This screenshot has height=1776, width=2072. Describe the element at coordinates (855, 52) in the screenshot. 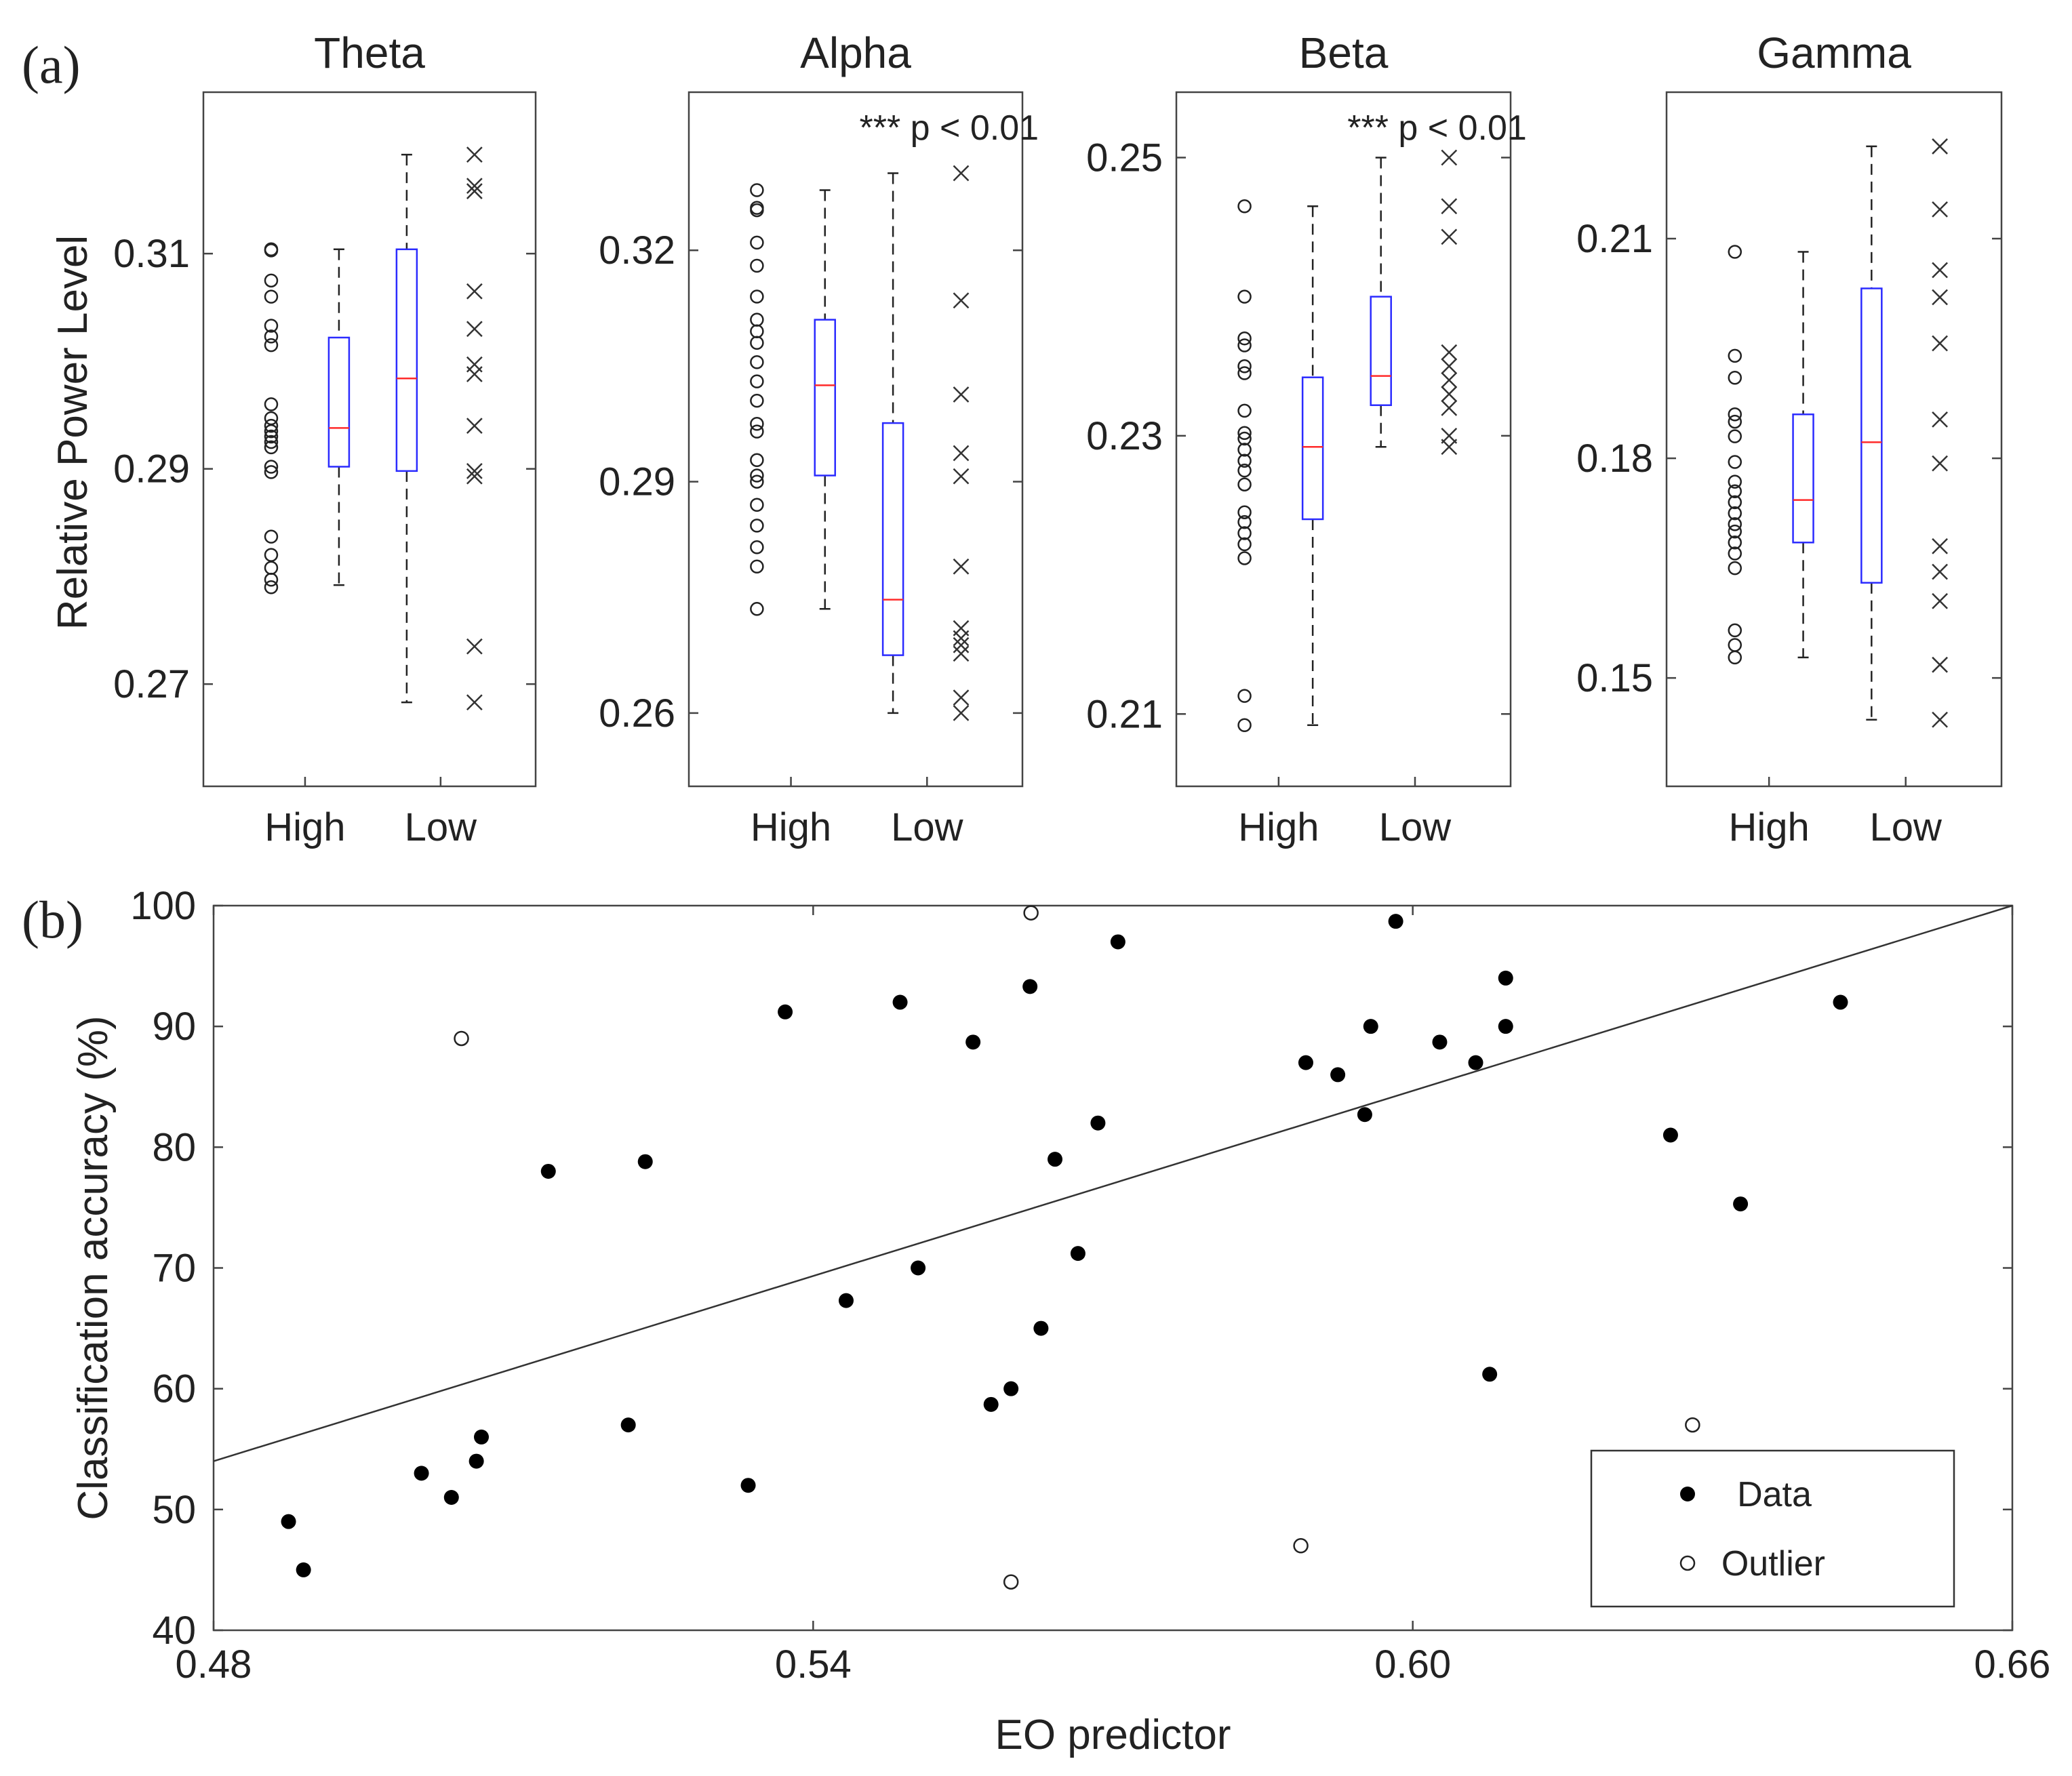

I see `alpha-title: Alpha` at that location.